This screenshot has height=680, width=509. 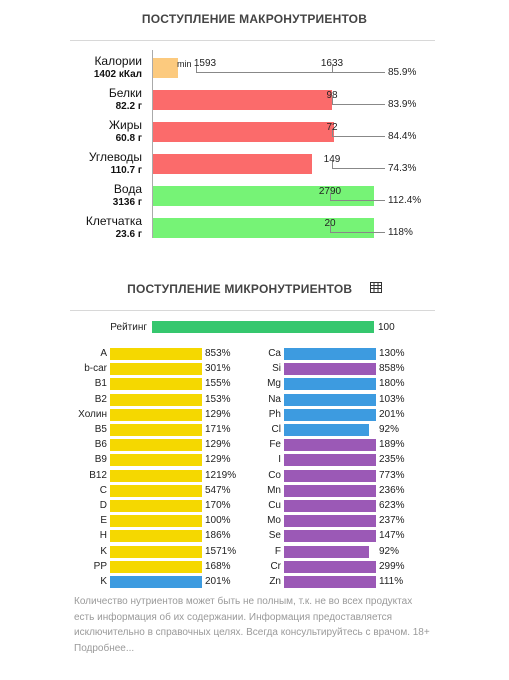 I want to click on mineral-label: Na, so click(x=274, y=399).